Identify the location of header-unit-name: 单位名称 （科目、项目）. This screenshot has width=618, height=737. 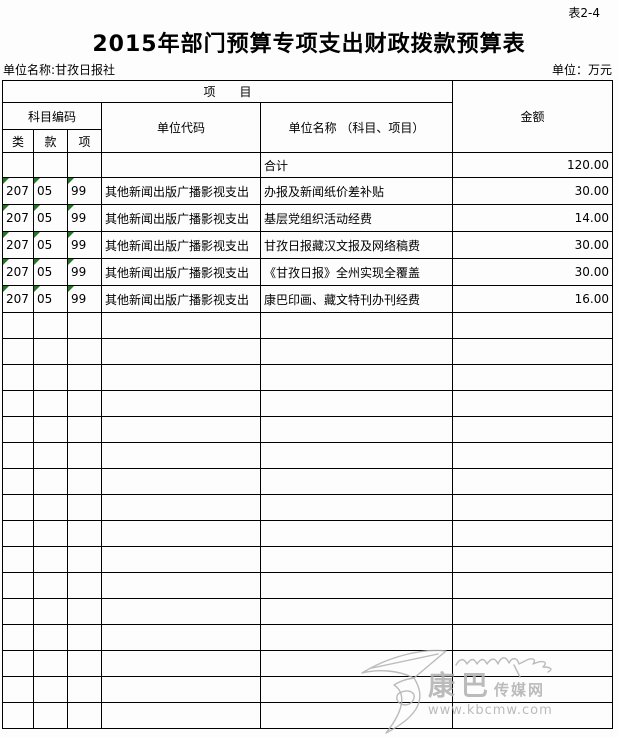
(356, 127).